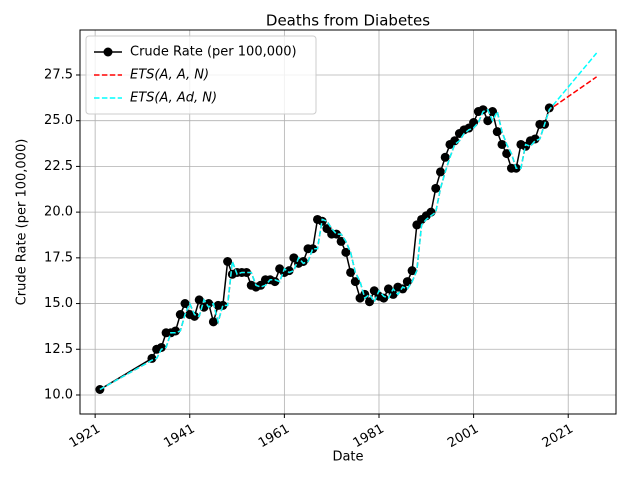 This screenshot has height=480, width=640. I want to click on chart-title: Deaths from Diabetes, so click(348, 21).